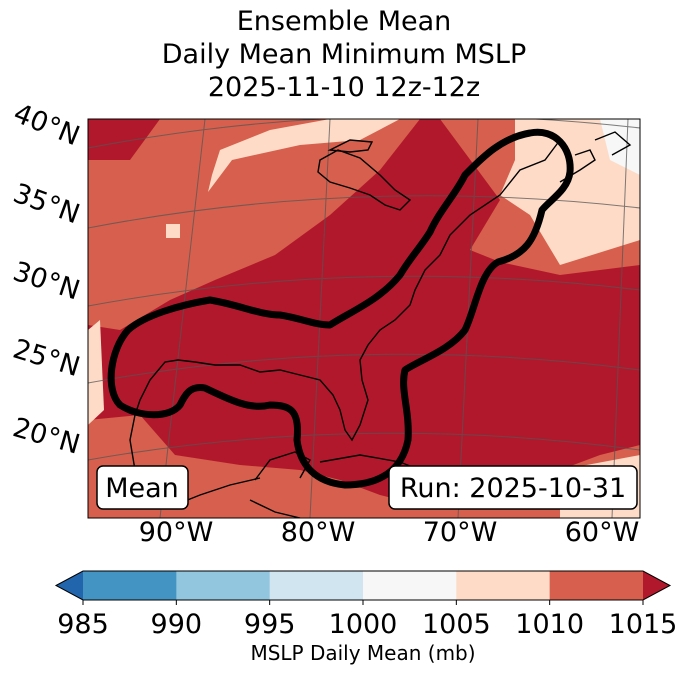 This screenshot has height=674, width=688. Describe the element at coordinates (460, 532) in the screenshot. I see `lon-tick-label: 70°W` at that location.